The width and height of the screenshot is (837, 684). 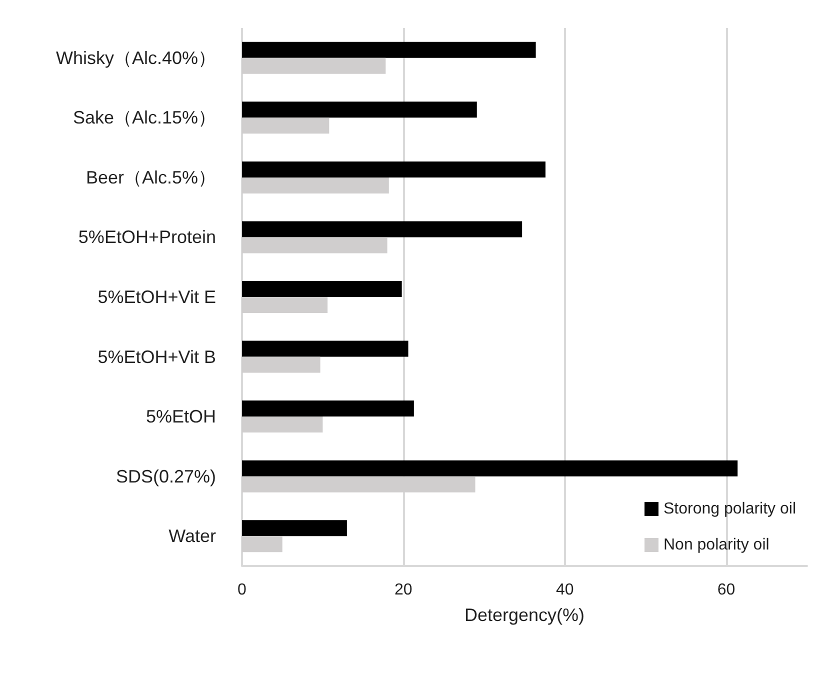 What do you see at coordinates (726, 590) in the screenshot?
I see `x-tick-label: 60` at bounding box center [726, 590].